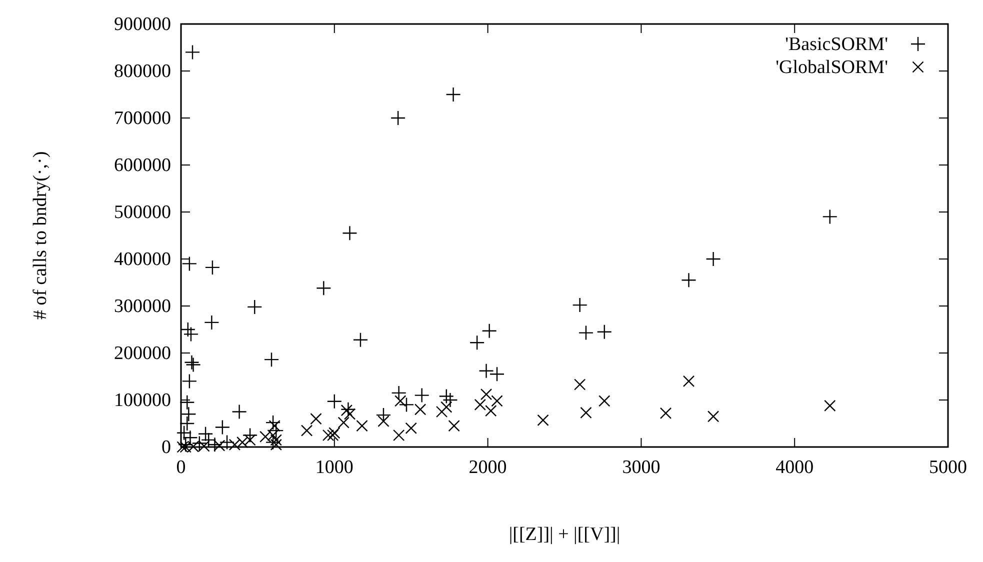  I want to click on x-tick-label: 4000, so click(795, 467).